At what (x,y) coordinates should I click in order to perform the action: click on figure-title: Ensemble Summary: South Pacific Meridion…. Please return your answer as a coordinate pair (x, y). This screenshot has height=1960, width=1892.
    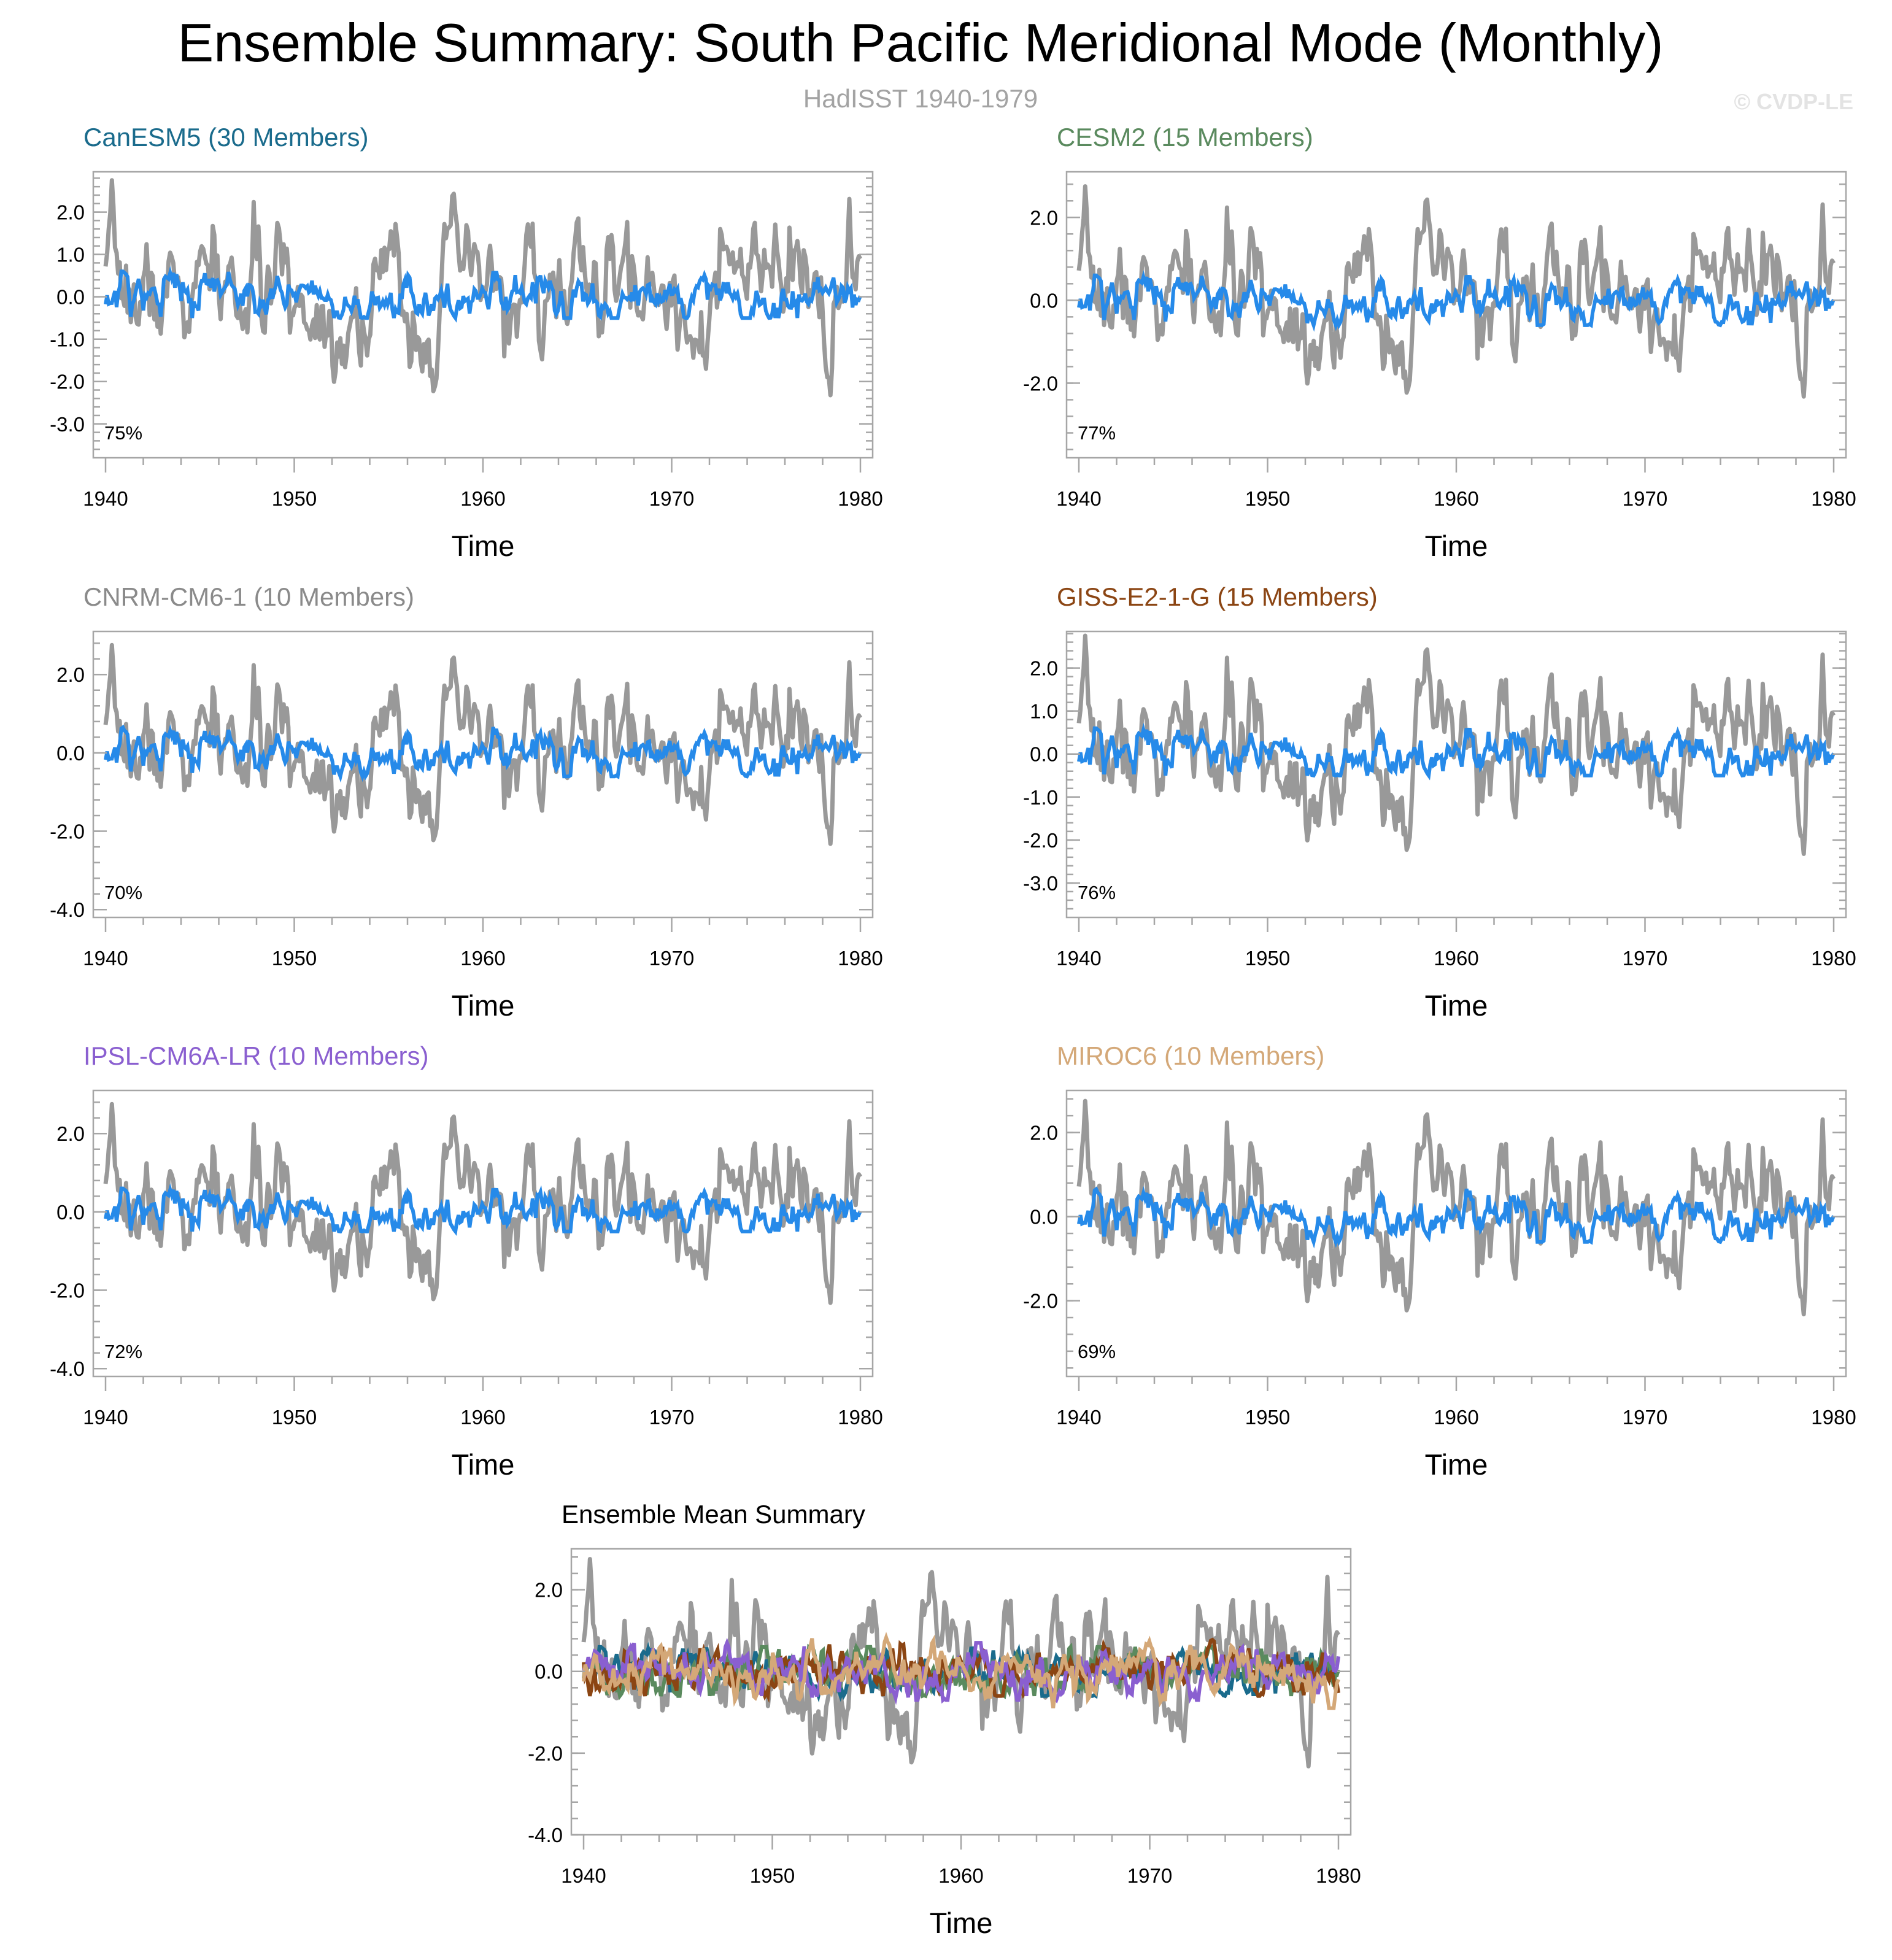
    Looking at the image, I should click on (921, 42).